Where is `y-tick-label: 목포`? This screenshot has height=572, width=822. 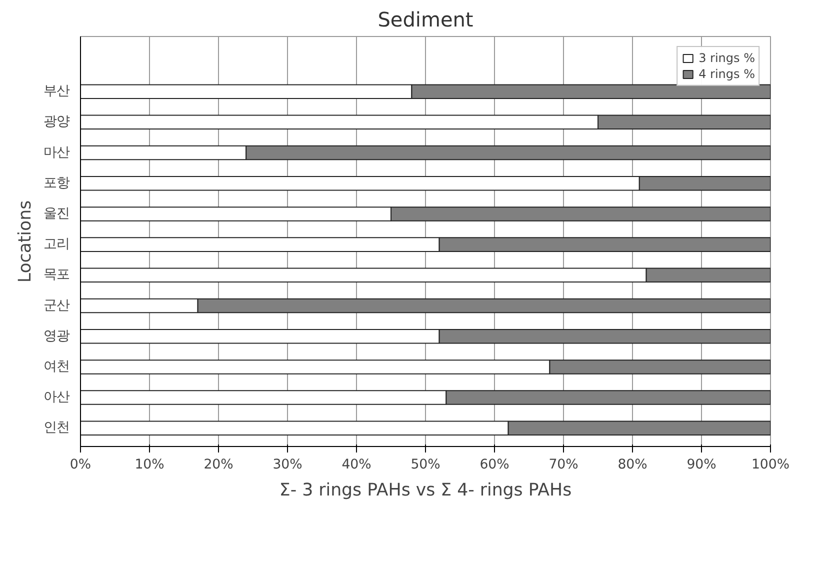
y-tick-label: 목포 is located at coordinates (57, 275).